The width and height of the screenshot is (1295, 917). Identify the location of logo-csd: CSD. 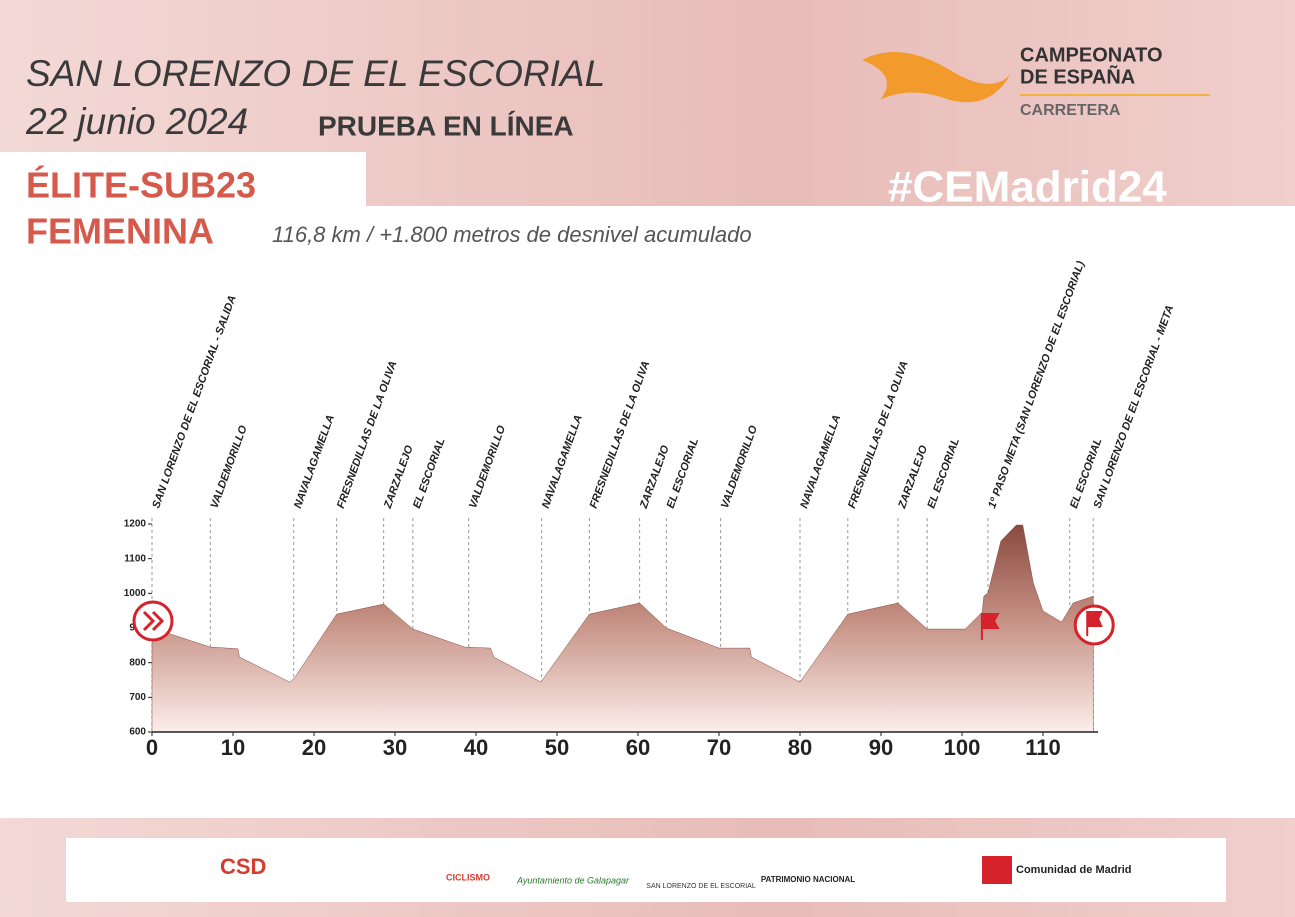
(243, 866).